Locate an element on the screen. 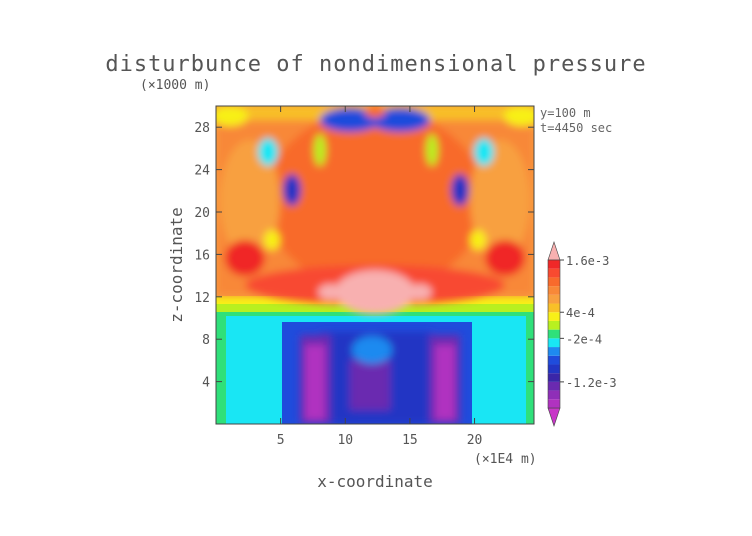  colorbar-frame is located at coordinates (554, 334).